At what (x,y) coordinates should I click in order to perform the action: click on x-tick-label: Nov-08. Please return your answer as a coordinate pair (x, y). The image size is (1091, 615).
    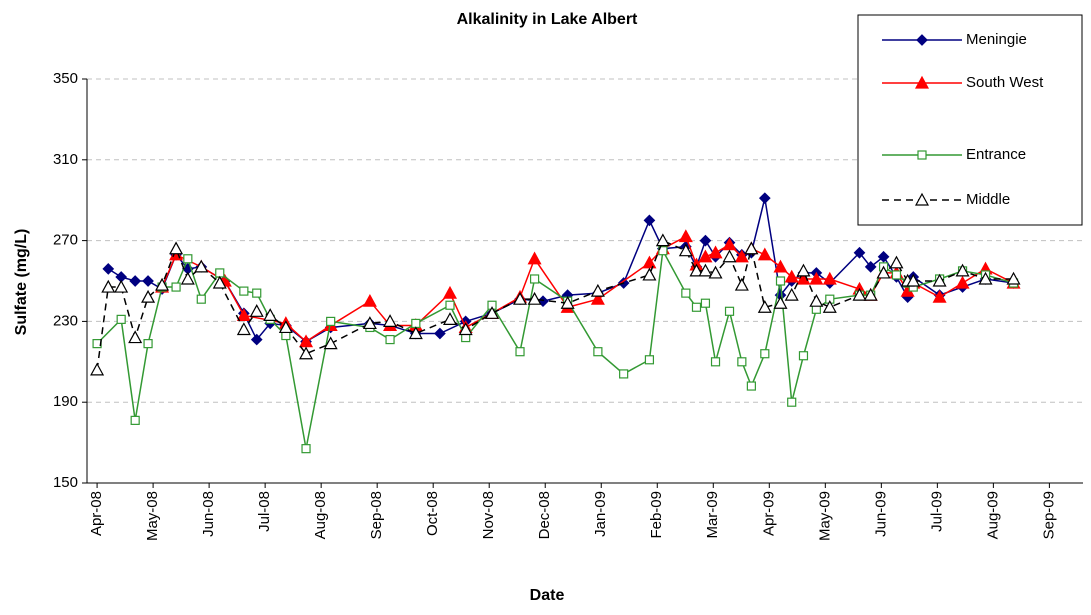
    Looking at the image, I should click on (488, 515).